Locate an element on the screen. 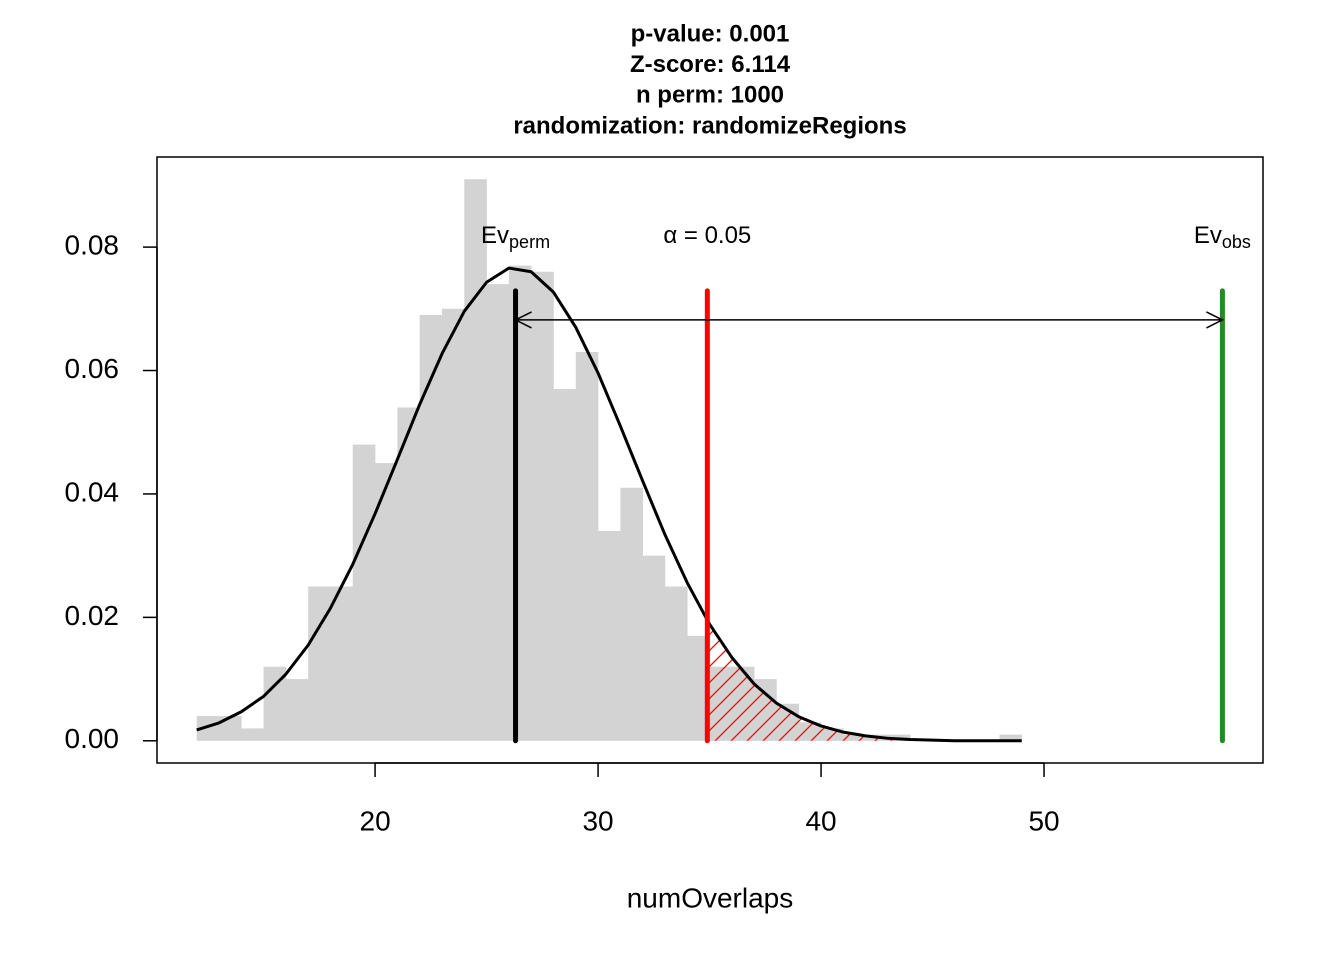 This screenshot has width=1344, height=965. chart-title: Z-score: 6.114 is located at coordinates (710, 64).